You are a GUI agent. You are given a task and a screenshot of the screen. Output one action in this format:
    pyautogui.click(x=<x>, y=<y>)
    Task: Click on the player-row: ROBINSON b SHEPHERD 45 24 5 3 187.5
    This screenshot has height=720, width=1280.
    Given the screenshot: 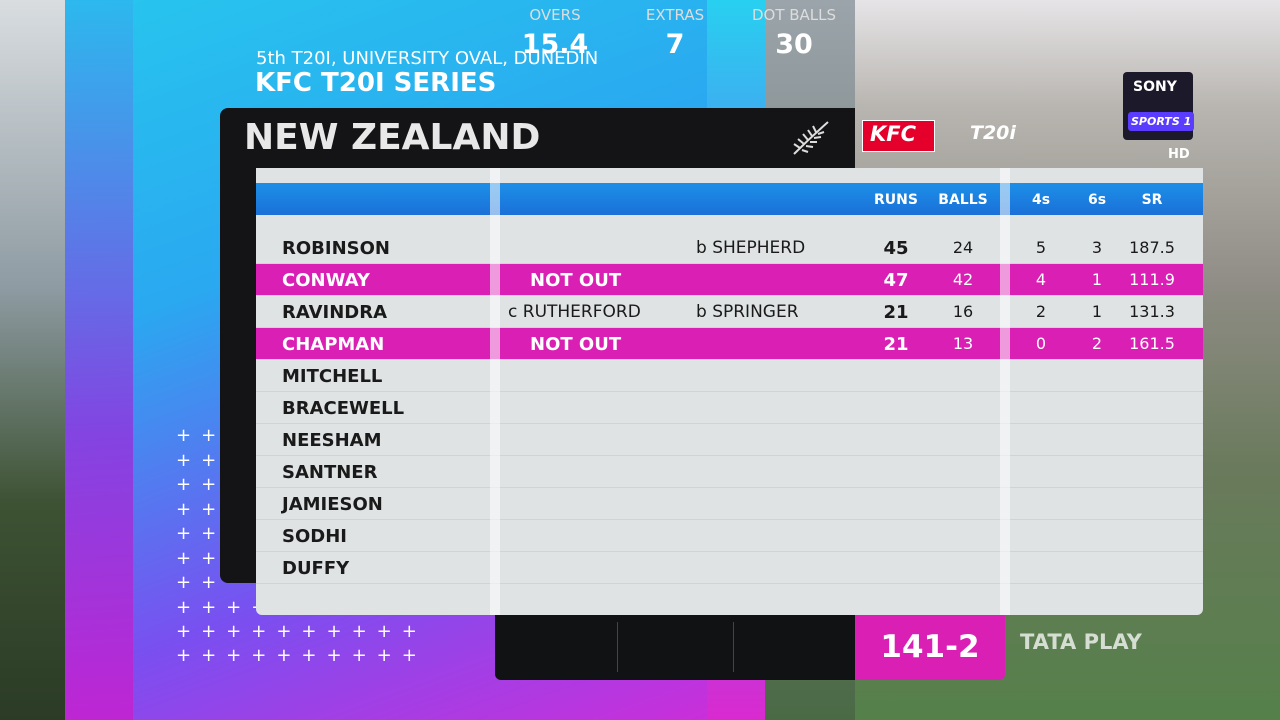 What is the action you would take?
    pyautogui.click(x=729, y=248)
    